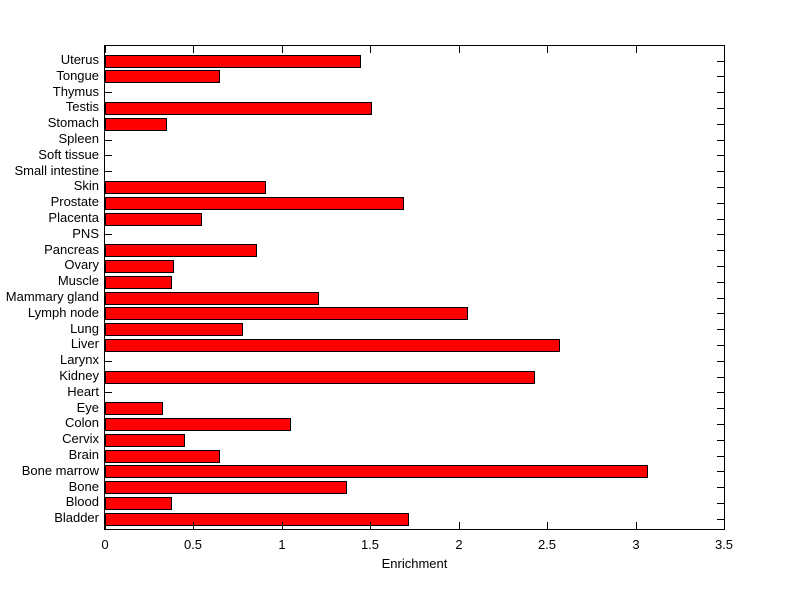 This screenshot has height=599, width=800. What do you see at coordinates (547, 544) in the screenshot?
I see `x-tick-label-2.5: 2.5` at bounding box center [547, 544].